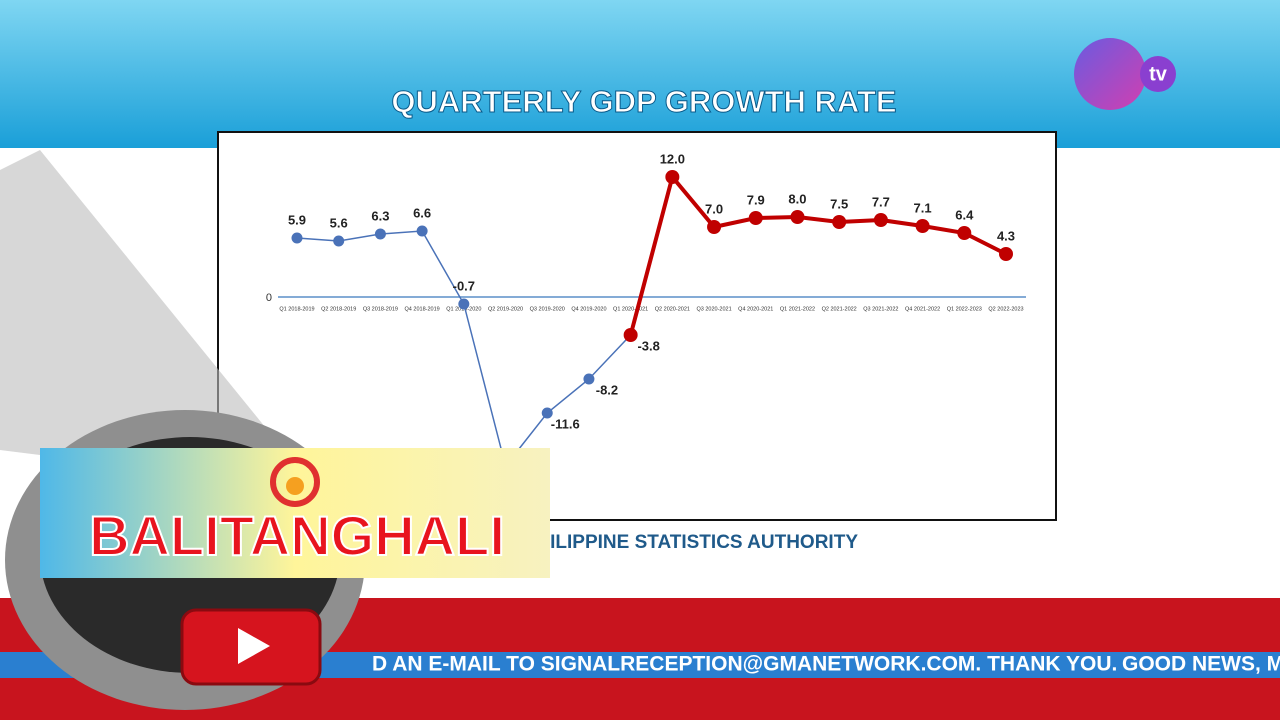 The image size is (1280, 725). What do you see at coordinates (756, 199) in the screenshot?
I see `data-label: 7.9` at bounding box center [756, 199].